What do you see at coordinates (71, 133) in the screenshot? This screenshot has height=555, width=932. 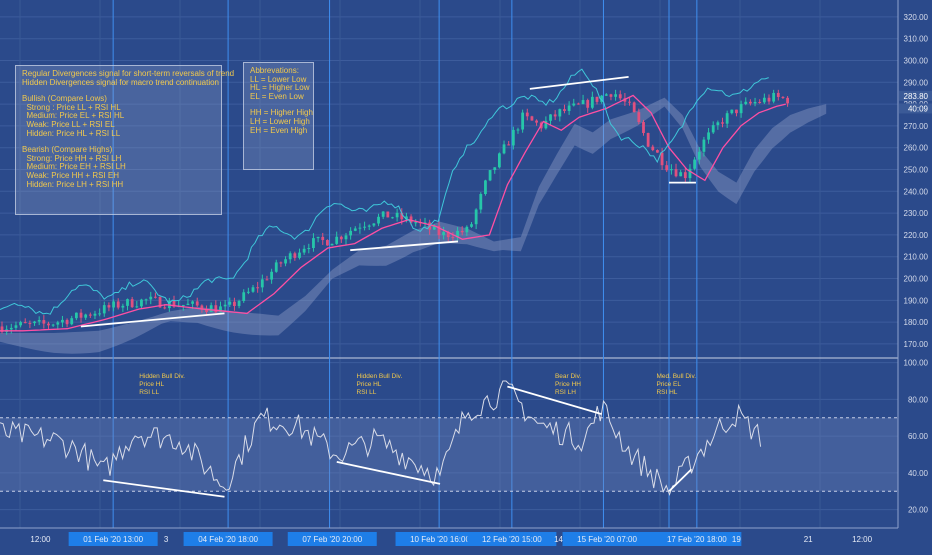 I see `note-line: Hidden: Price HL + RSI LL` at bounding box center [71, 133].